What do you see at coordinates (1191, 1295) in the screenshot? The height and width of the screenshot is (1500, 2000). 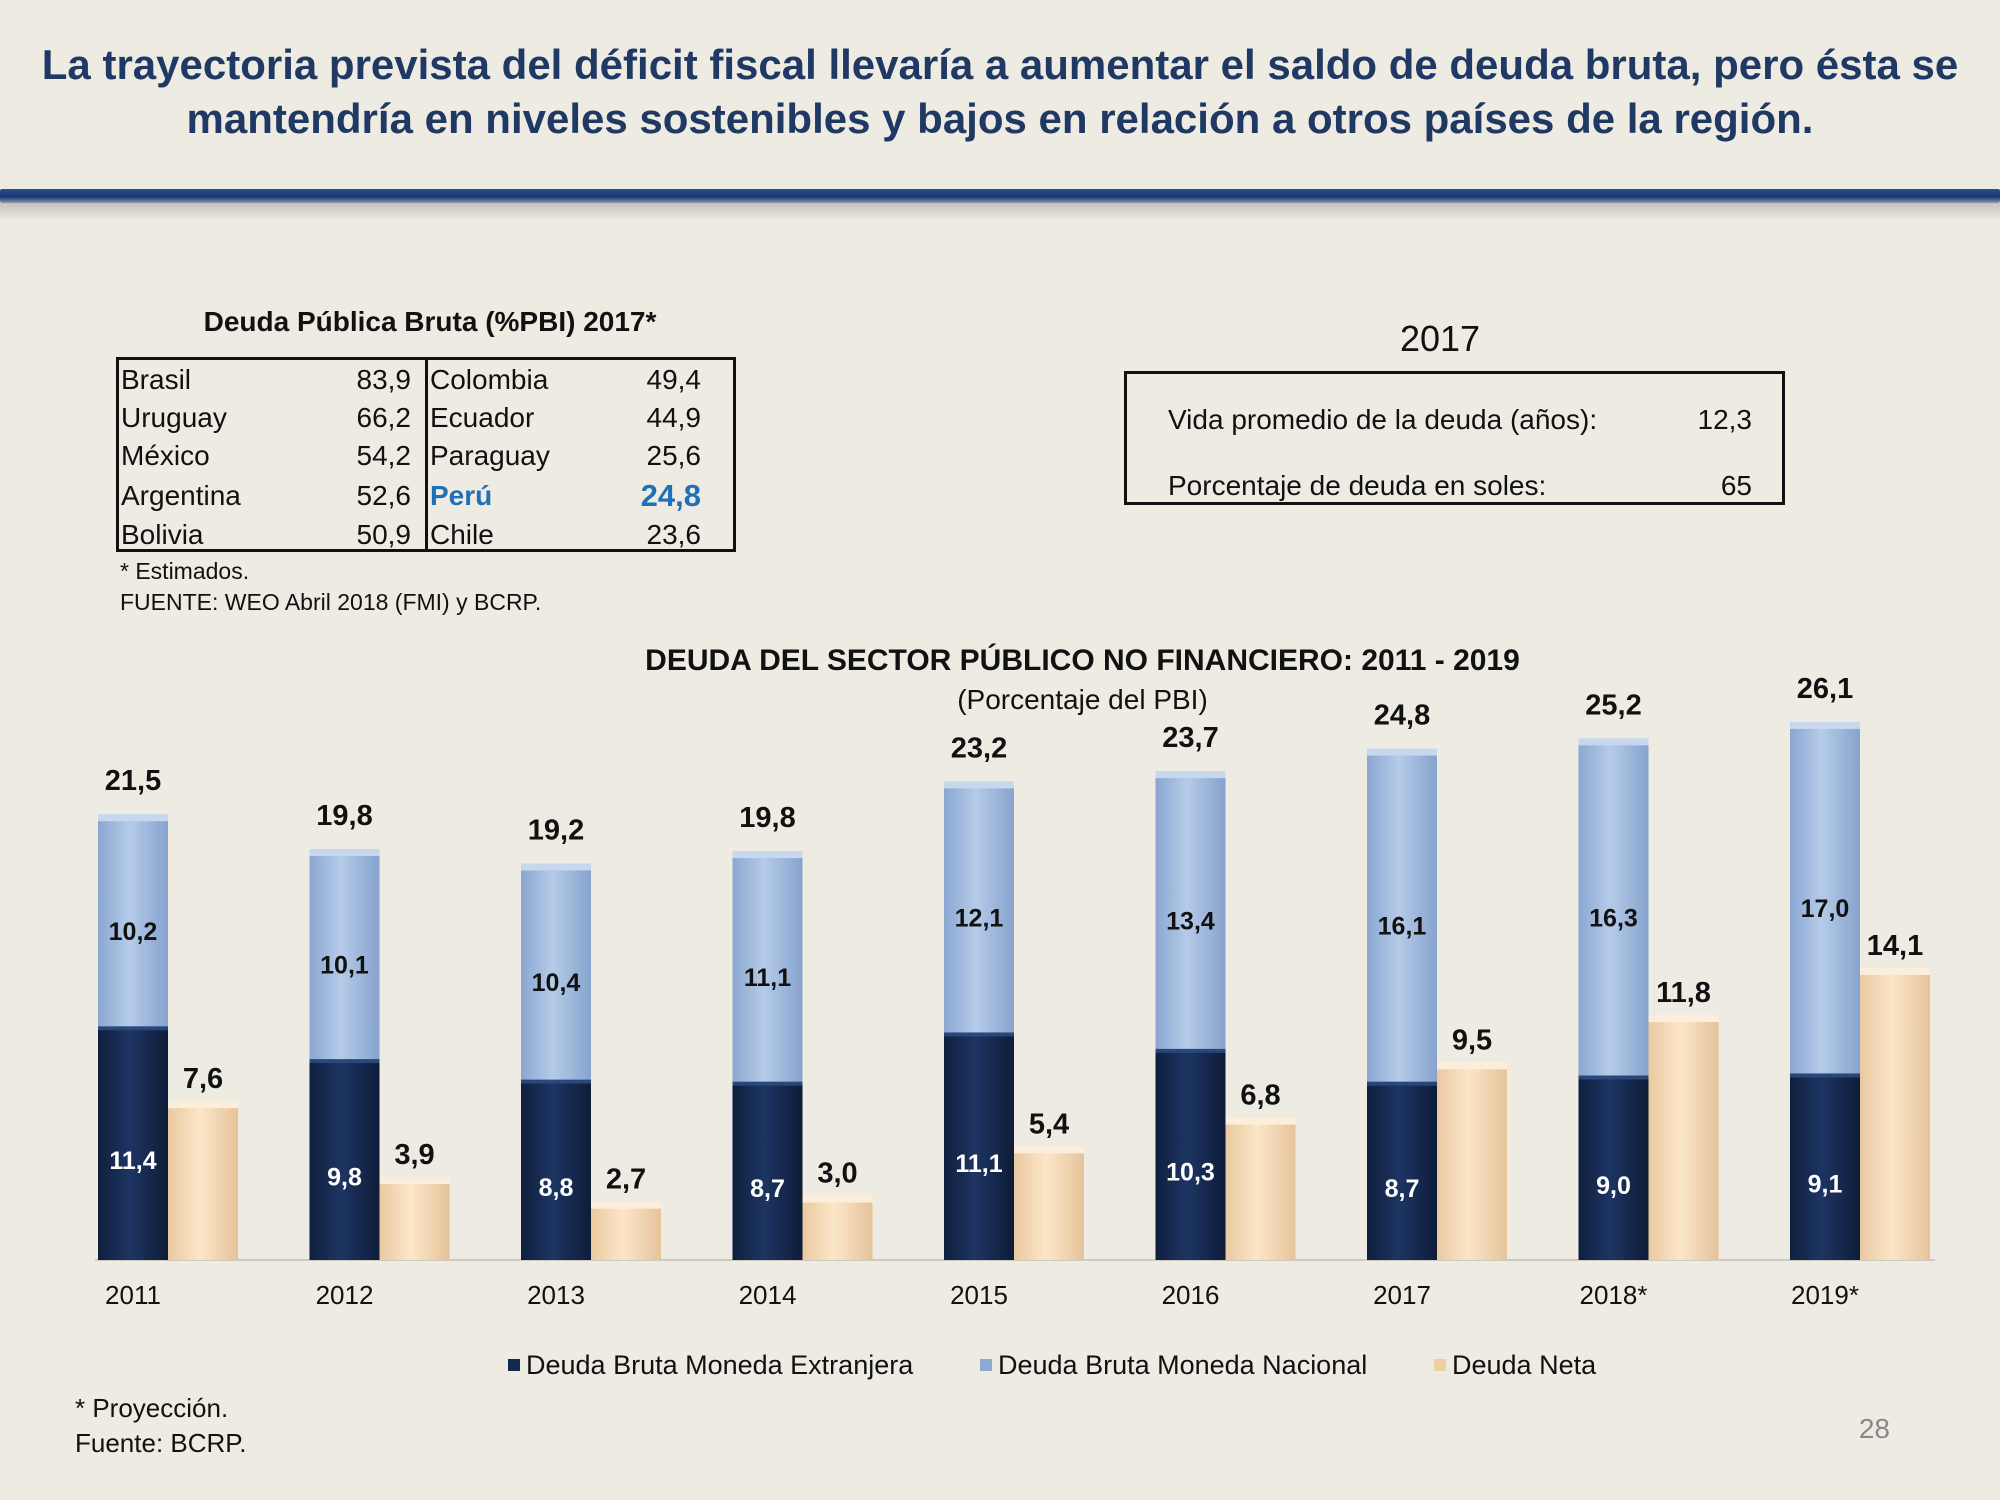 I see `x-tick-label: 2016` at bounding box center [1191, 1295].